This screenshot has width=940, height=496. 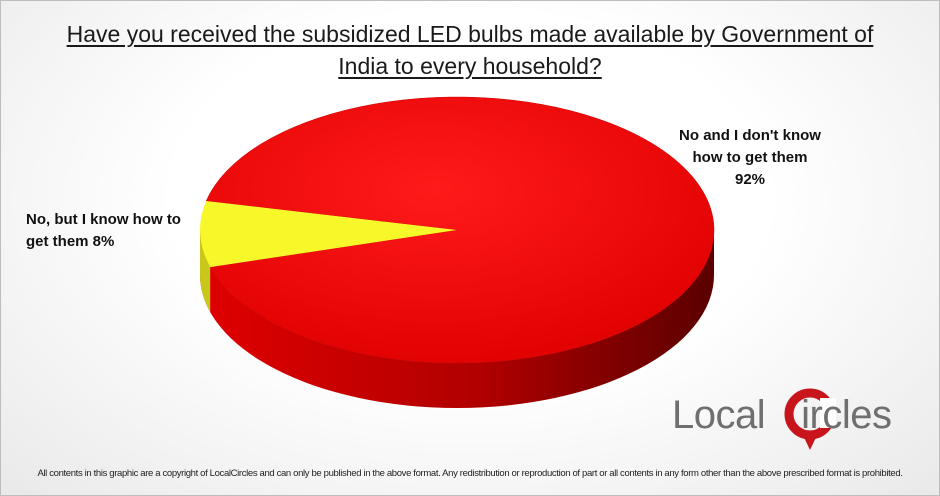 What do you see at coordinates (328, 234) in the screenshot?
I see `pie-slice-no-know` at bounding box center [328, 234].